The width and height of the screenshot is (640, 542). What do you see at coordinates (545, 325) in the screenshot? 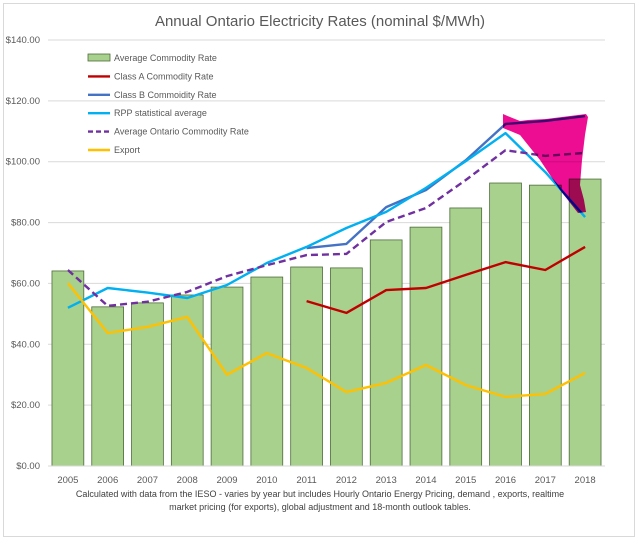
I see `bar-2017` at bounding box center [545, 325].